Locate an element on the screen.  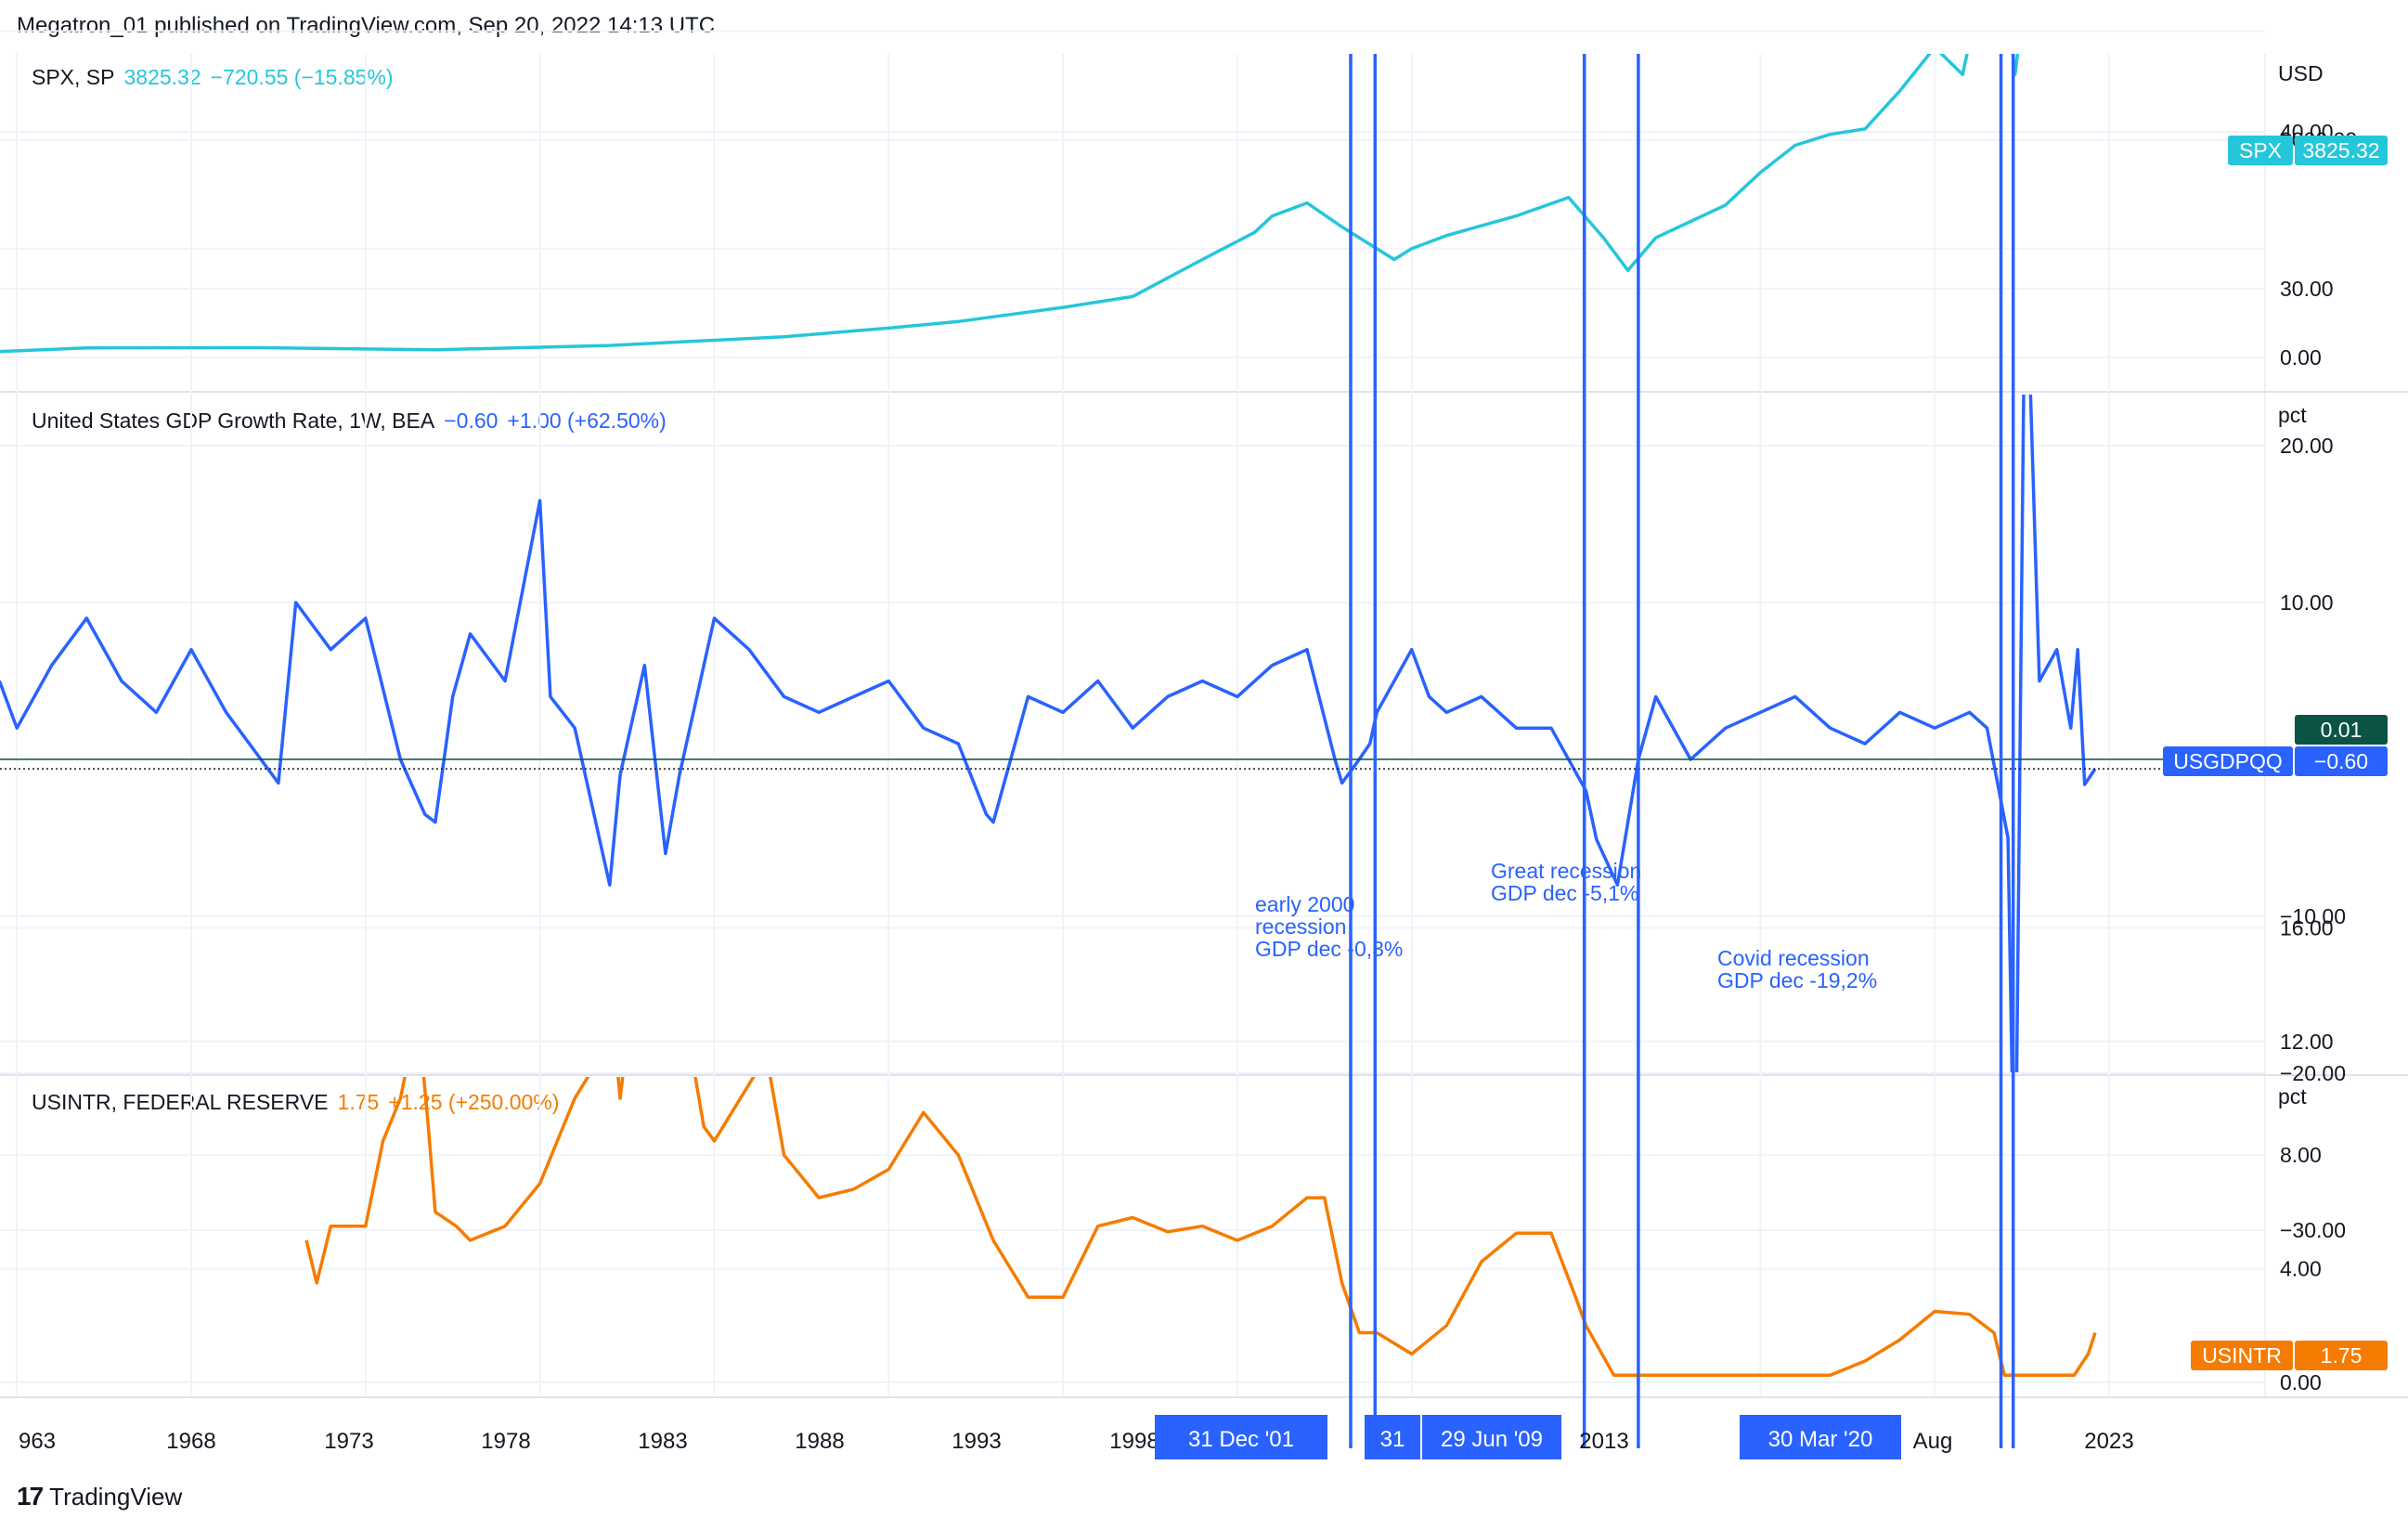
x-axis-label: 1988 is located at coordinates (819, 1441).